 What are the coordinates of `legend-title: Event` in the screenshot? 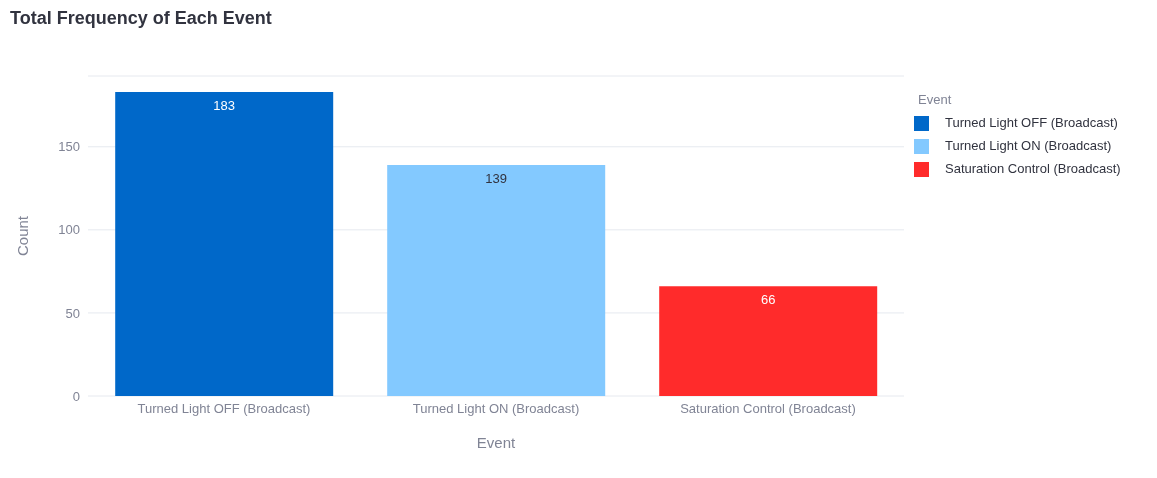 It's located at (935, 99).